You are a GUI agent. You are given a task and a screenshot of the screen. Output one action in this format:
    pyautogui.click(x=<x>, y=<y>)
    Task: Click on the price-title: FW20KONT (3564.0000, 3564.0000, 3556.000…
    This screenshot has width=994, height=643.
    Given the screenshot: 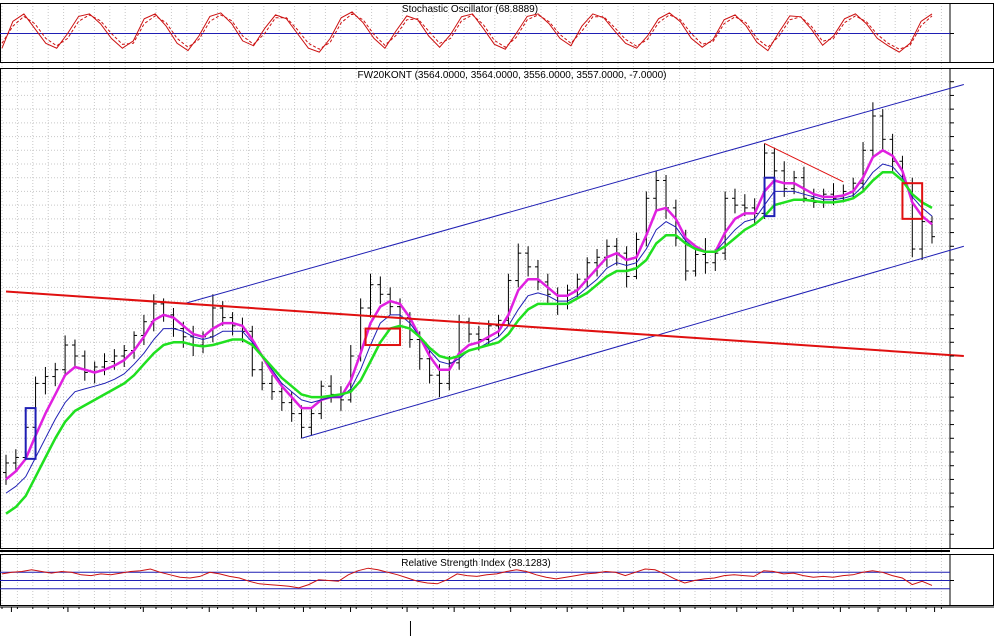 What is the action you would take?
    pyautogui.click(x=512, y=75)
    